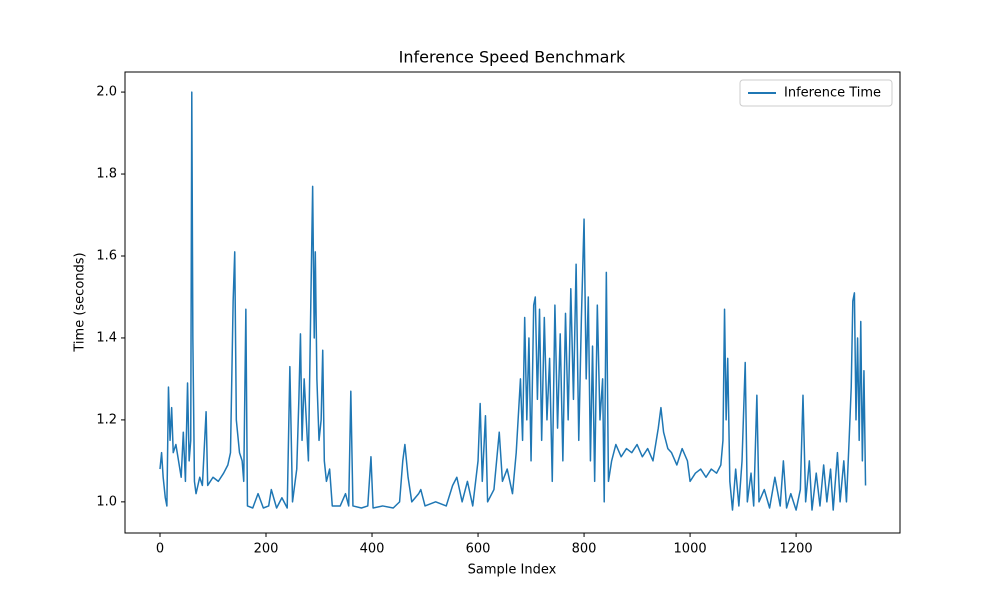 The image size is (1000, 600). I want to click on chart-title: Inference Speed Benchmark, so click(512, 57).